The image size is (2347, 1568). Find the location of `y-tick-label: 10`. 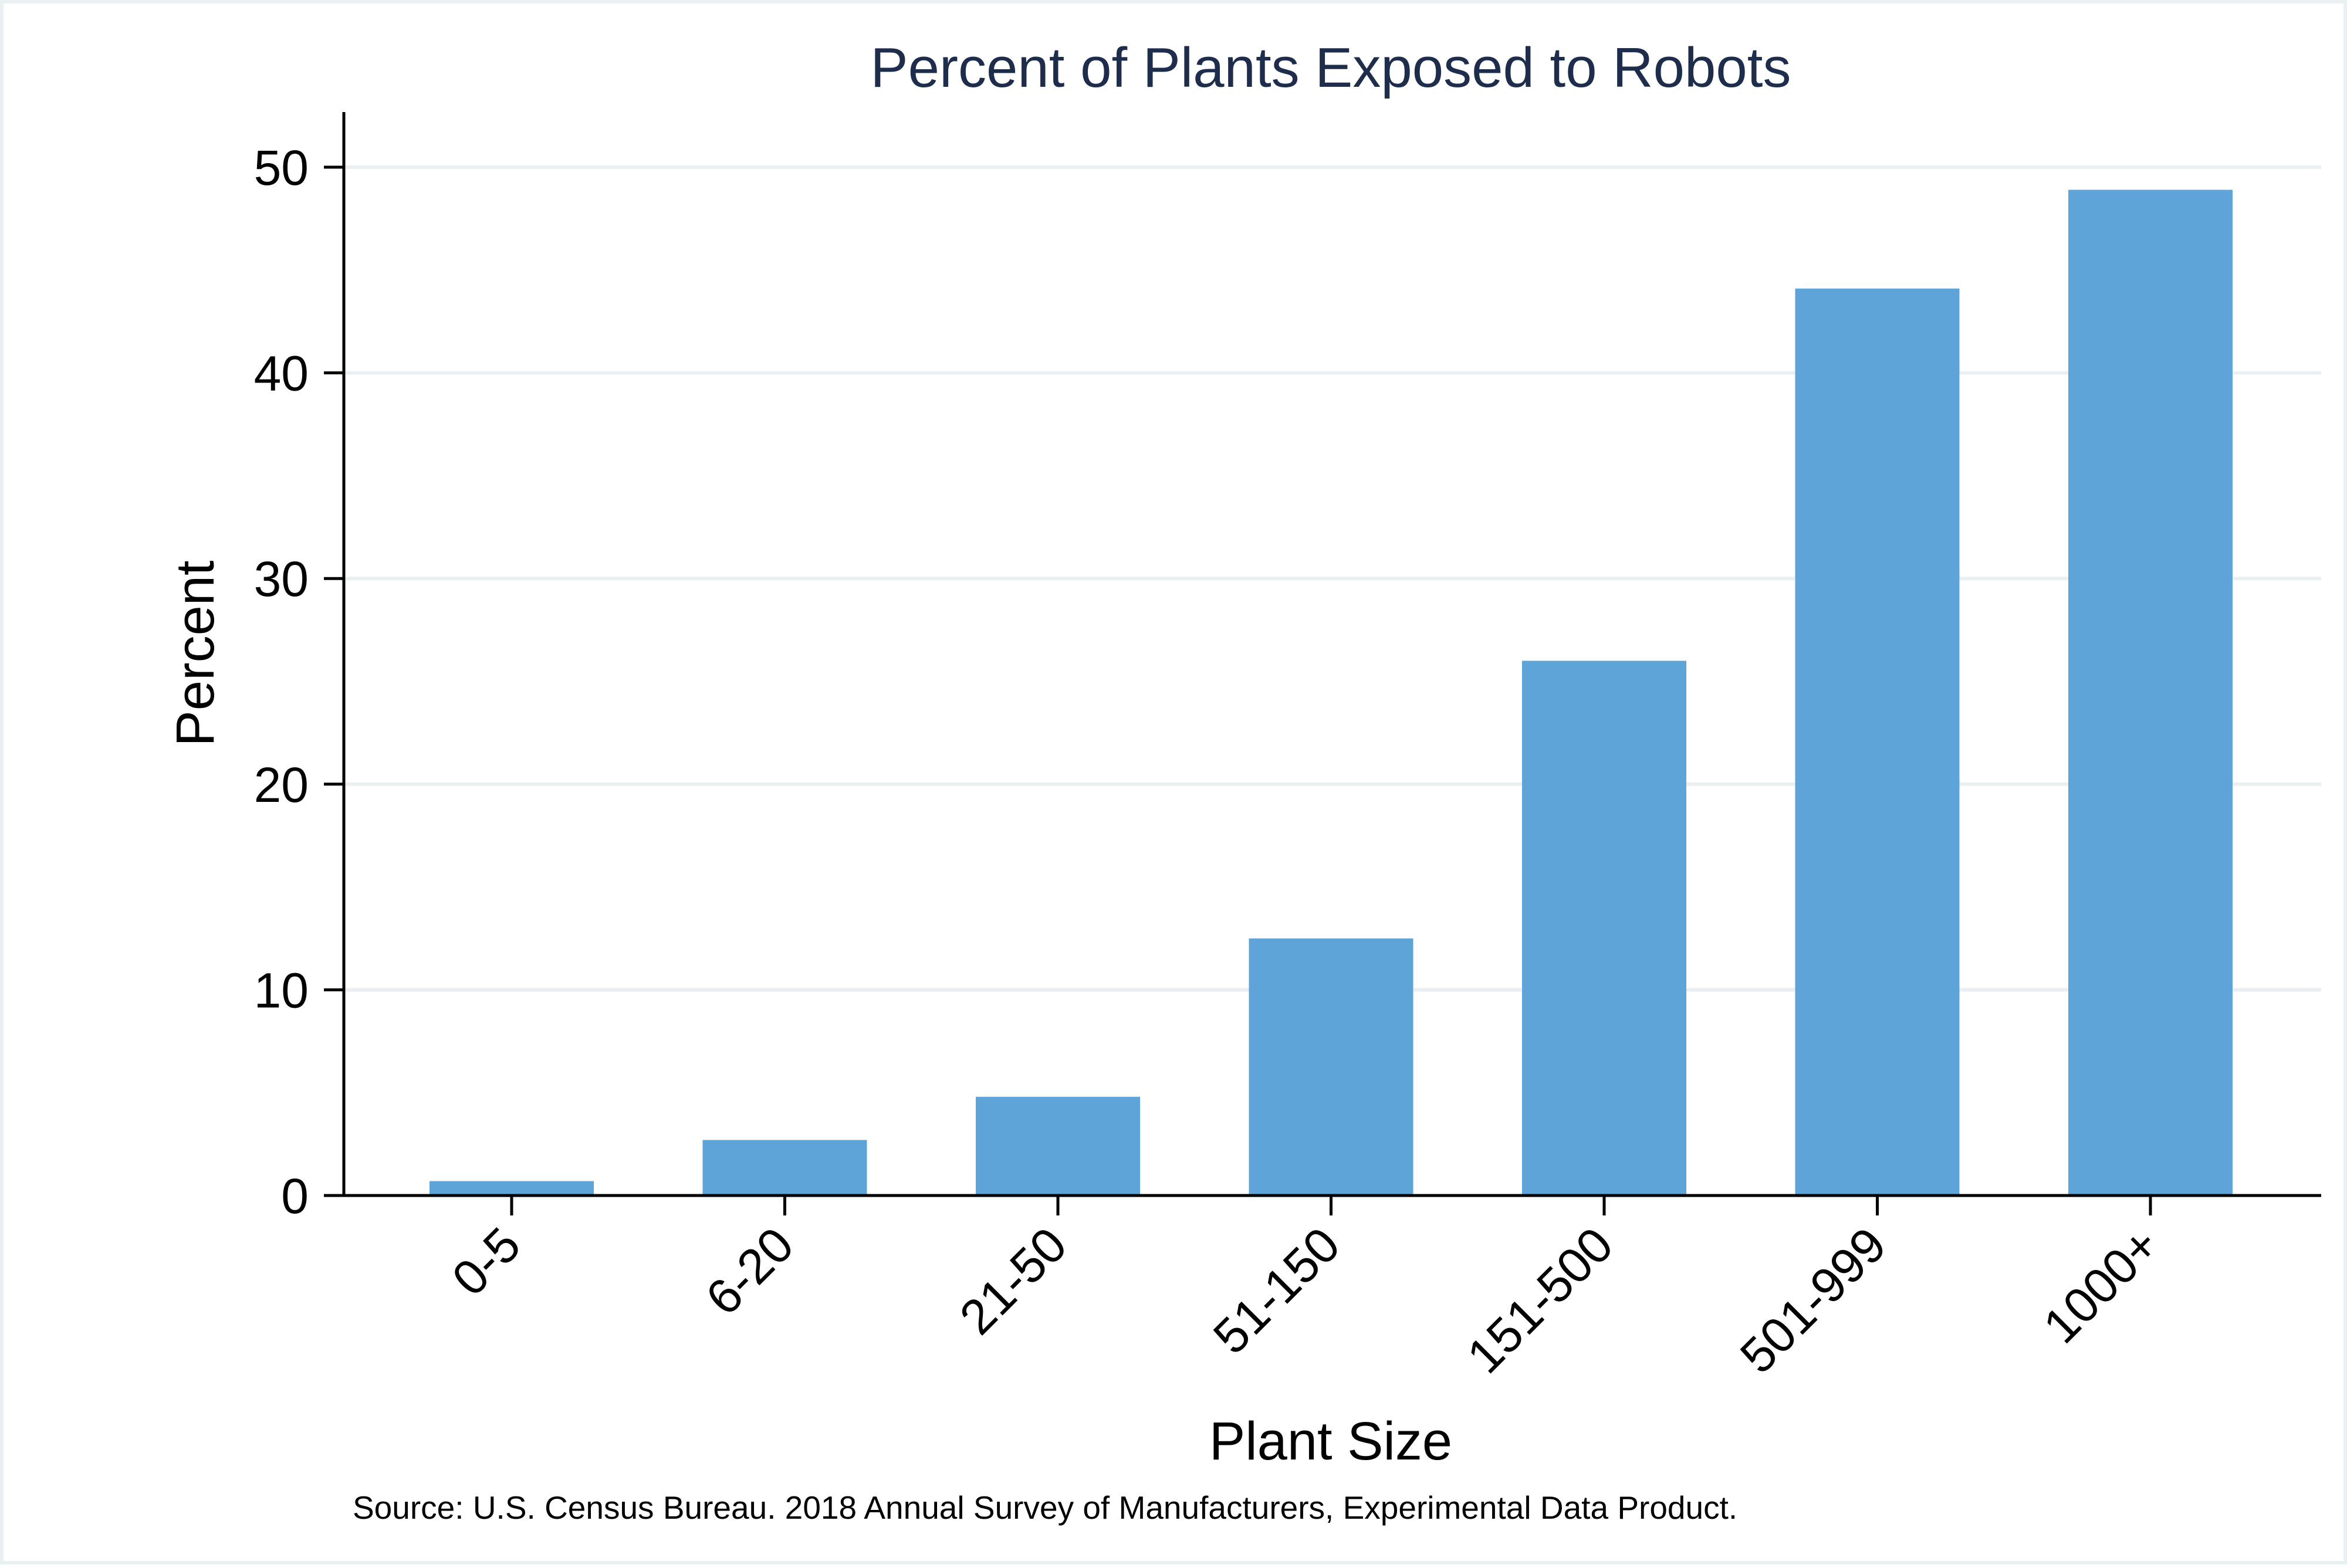

y-tick-label: 10 is located at coordinates (281, 990).